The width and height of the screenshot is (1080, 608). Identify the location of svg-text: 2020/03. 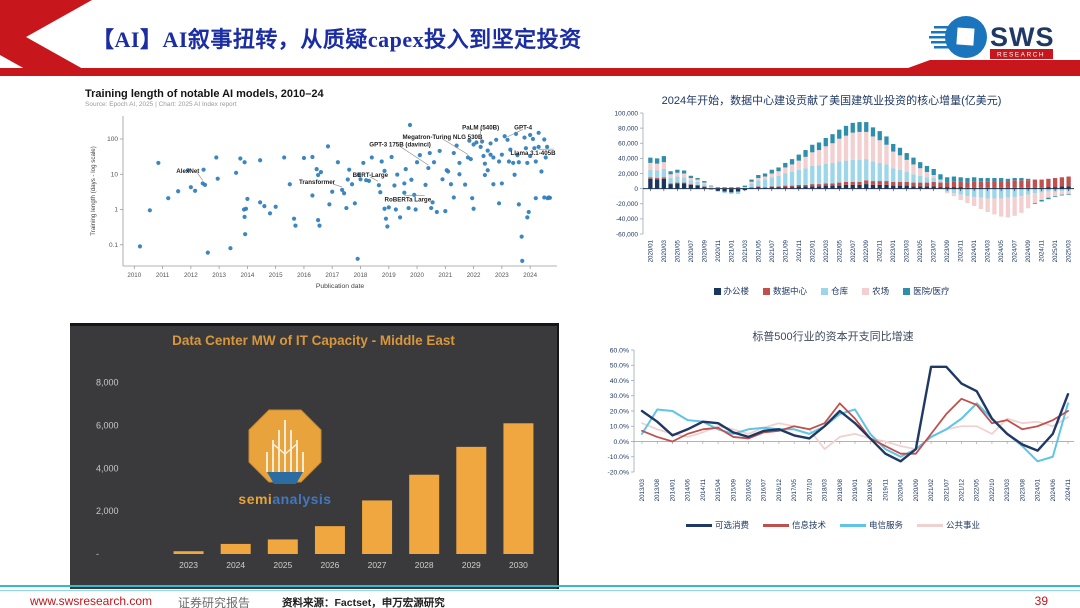
(664, 250).